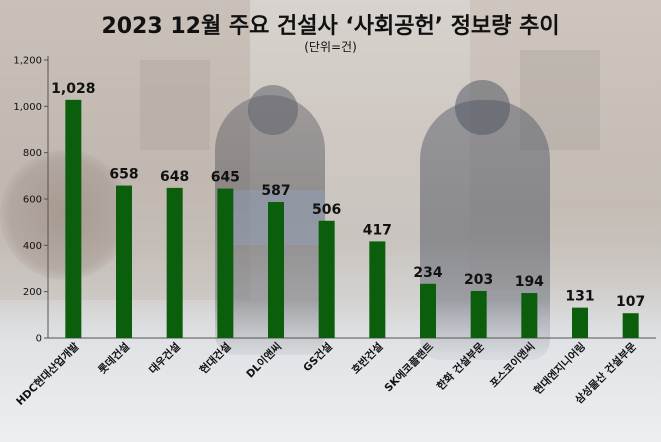 This screenshot has height=442, width=661. What do you see at coordinates (317, 357) in the screenshot?
I see `x-tick-label: GS건설` at bounding box center [317, 357].